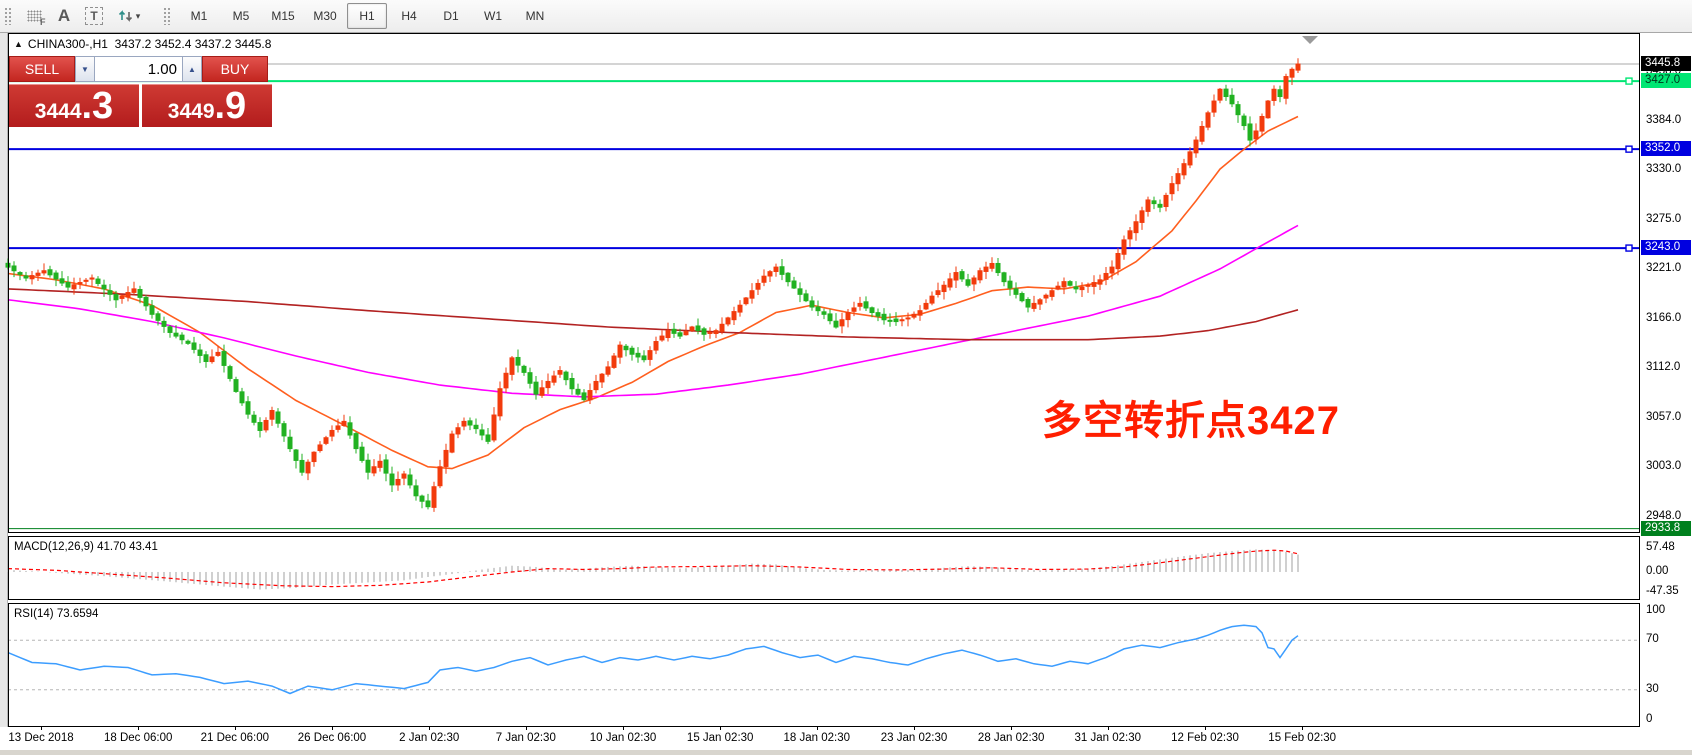  I want to click on timeframe-mn: MN, so click(535, 16).